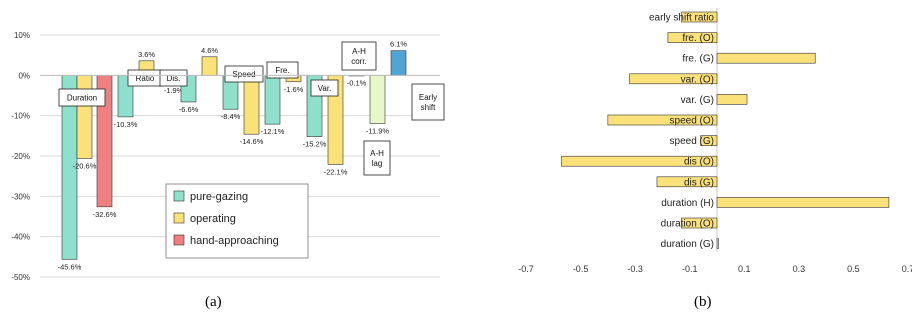 The height and width of the screenshot is (320, 912). What do you see at coordinates (581, 269) in the screenshot?
I see `x-tick-label: -0.5` at bounding box center [581, 269].